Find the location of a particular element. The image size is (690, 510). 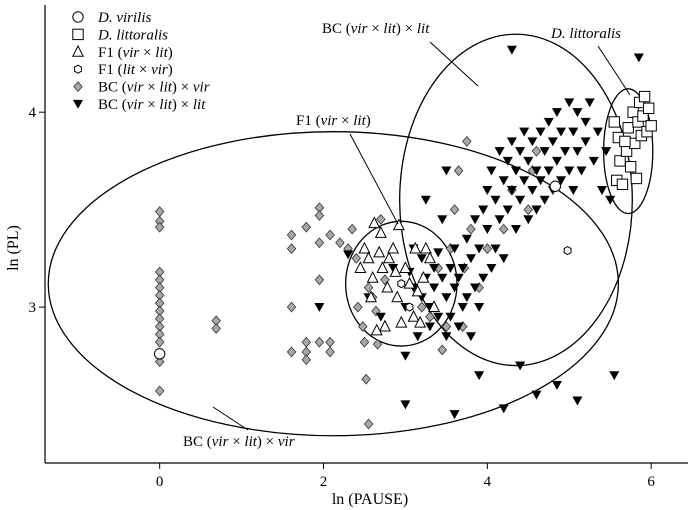

annotation-f1: F1 (vir × lit) is located at coordinates (333, 121).